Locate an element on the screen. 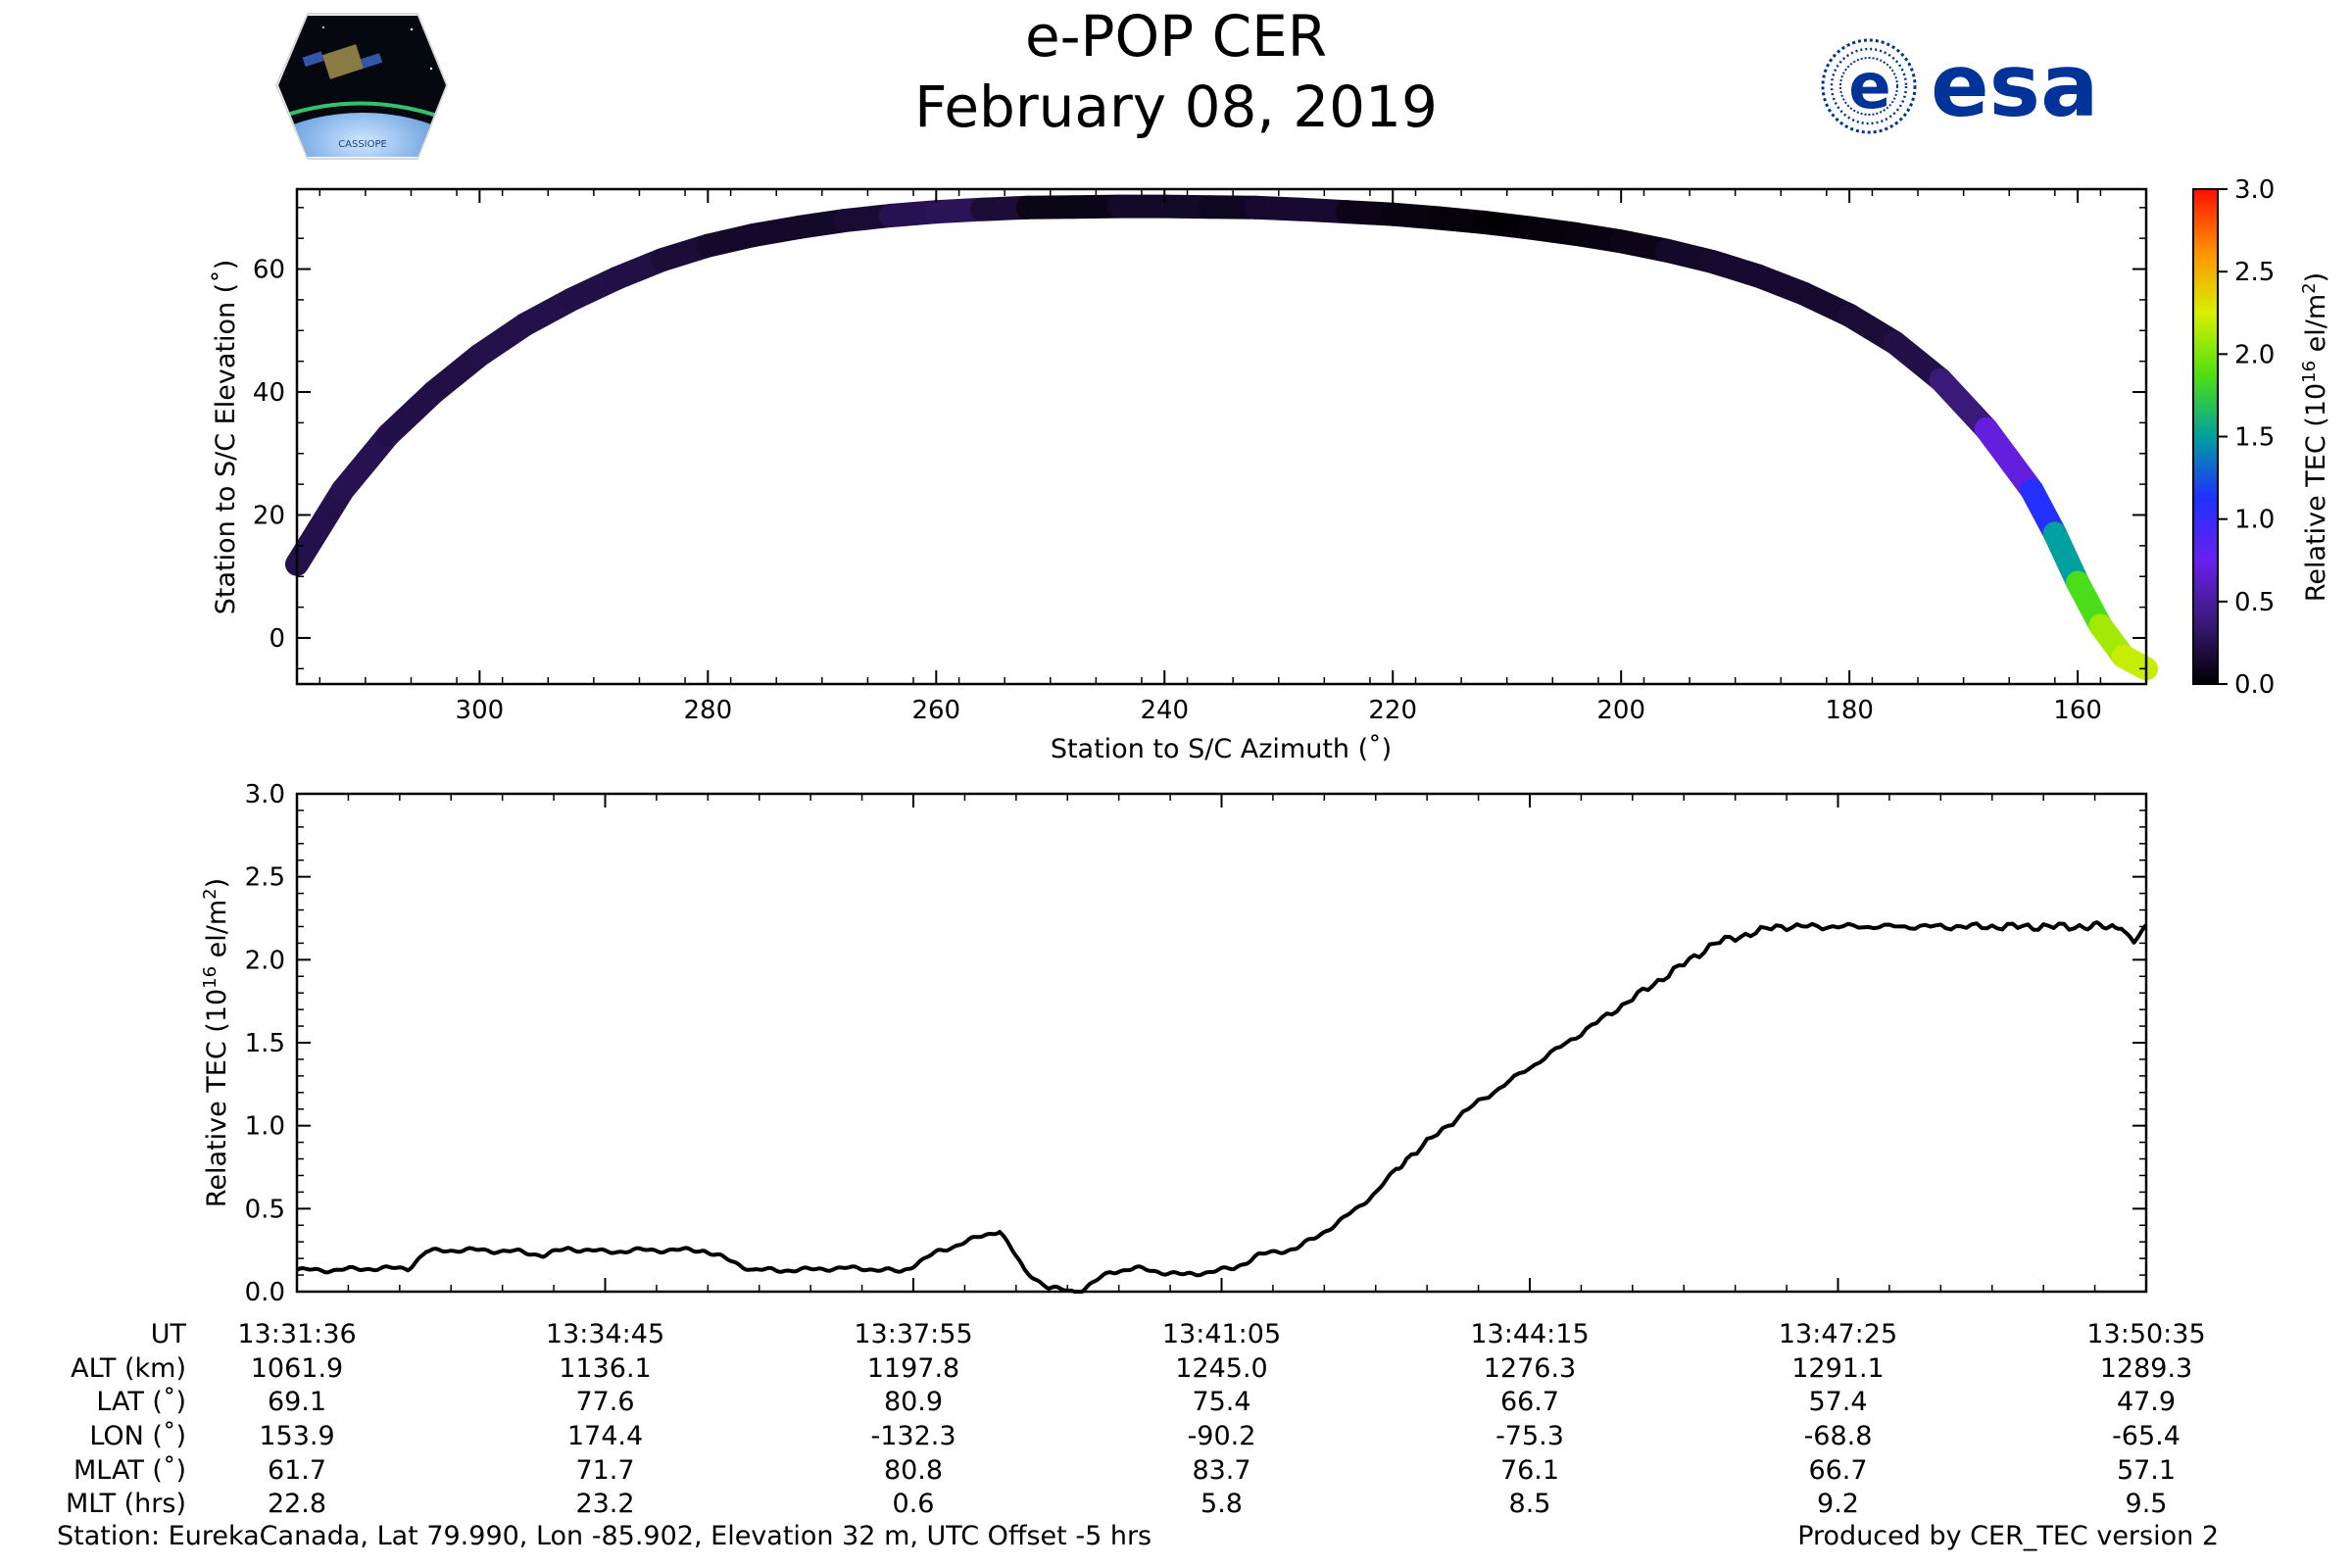  ephemeris-cell: 83.7 is located at coordinates (1221, 1470).